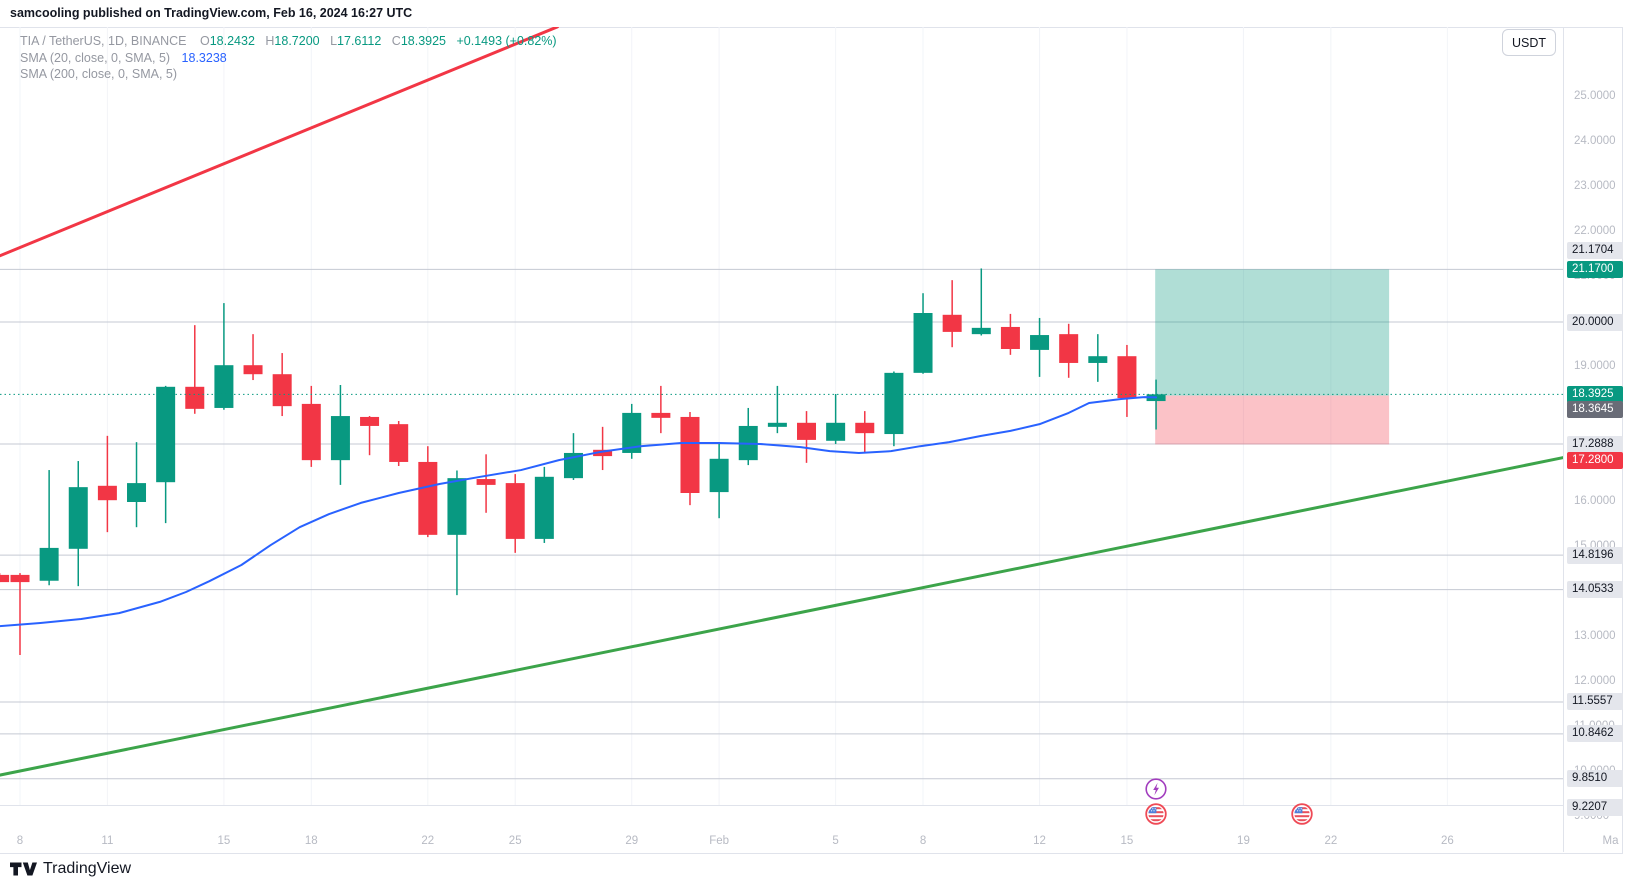 The height and width of the screenshot is (891, 1634). Describe the element at coordinates (1272, 332) in the screenshot. I see `long-position-profit-zone` at that location.